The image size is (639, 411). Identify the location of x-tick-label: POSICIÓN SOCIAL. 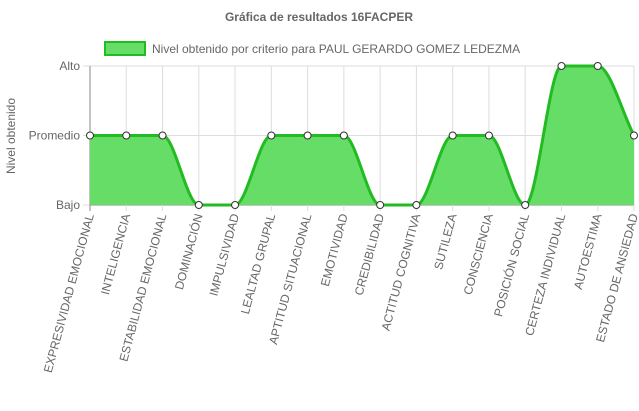
(511, 265).